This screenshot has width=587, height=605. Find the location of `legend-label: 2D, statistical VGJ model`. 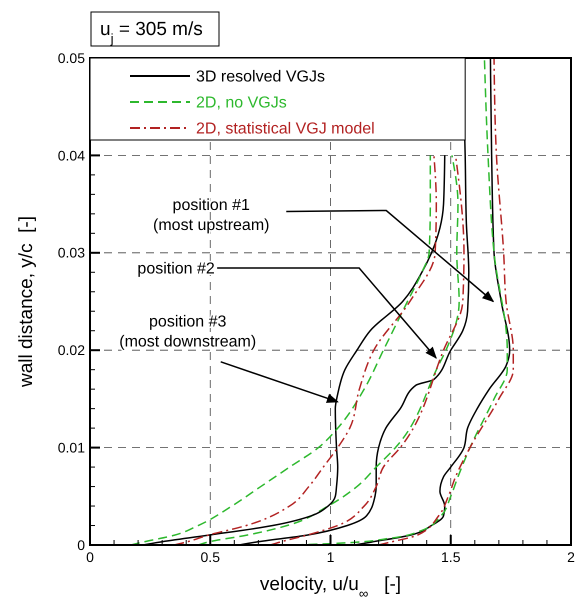

legend-label: 2D, statistical VGJ model is located at coordinates (285, 129).